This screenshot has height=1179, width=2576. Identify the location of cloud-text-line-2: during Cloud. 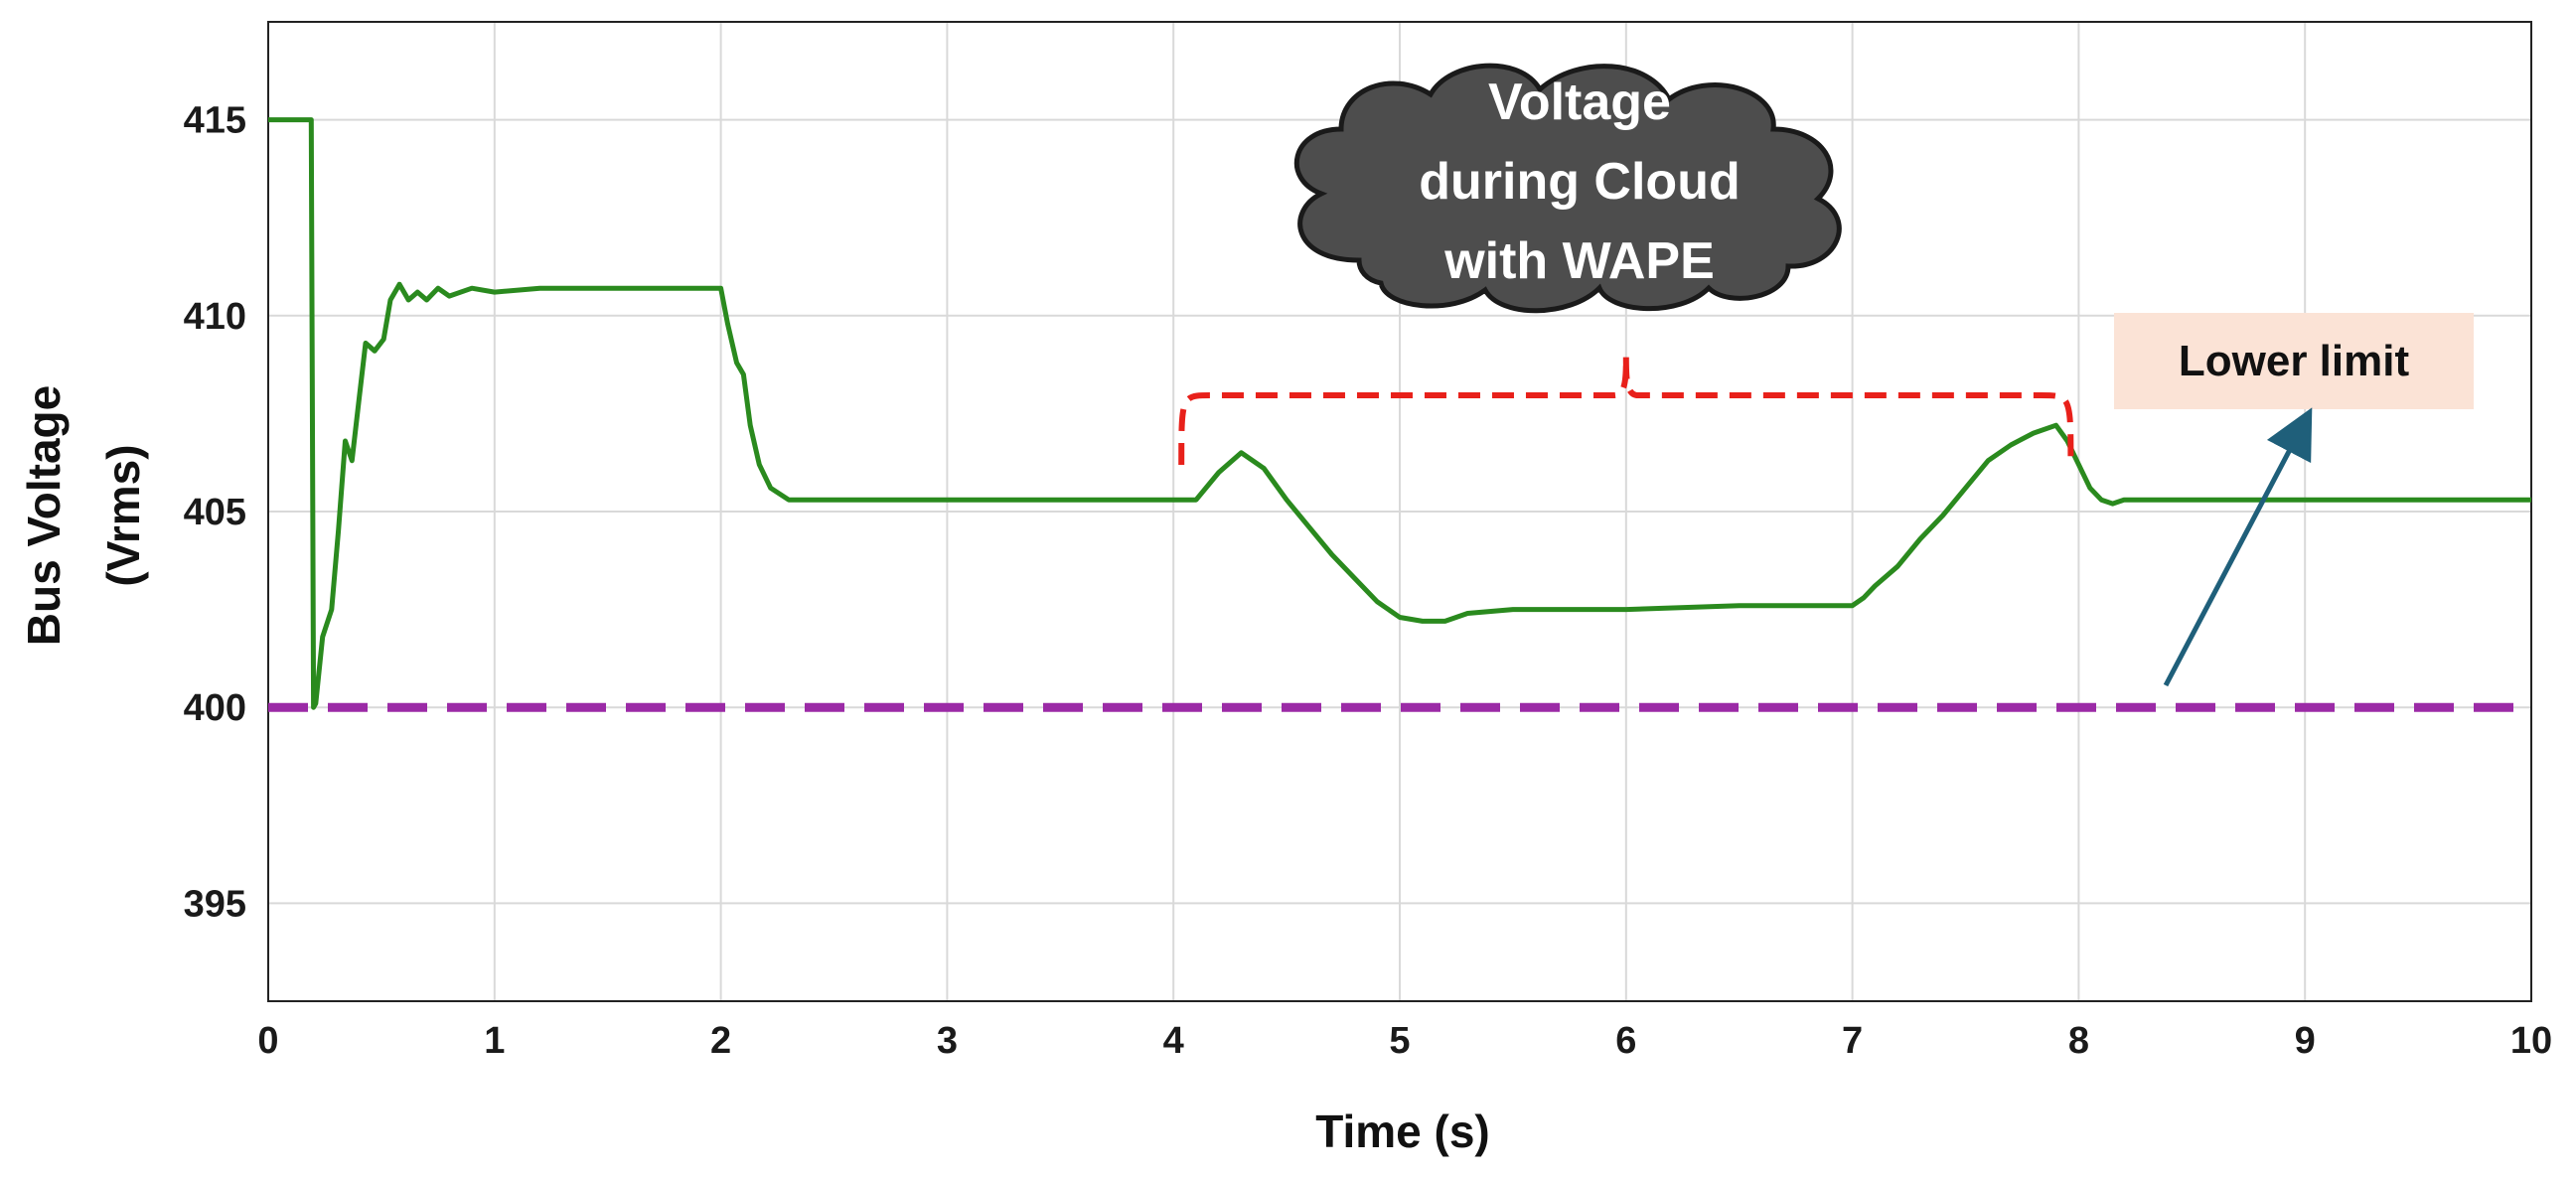
(1579, 182).